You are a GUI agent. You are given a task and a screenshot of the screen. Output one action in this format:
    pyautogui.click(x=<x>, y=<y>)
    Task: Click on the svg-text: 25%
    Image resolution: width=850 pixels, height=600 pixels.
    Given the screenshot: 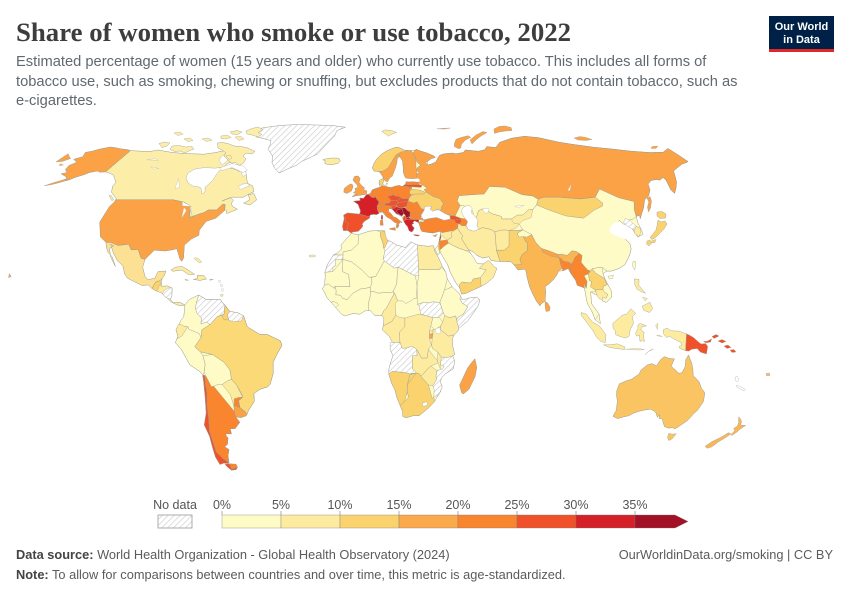 What is the action you would take?
    pyautogui.click(x=516, y=505)
    